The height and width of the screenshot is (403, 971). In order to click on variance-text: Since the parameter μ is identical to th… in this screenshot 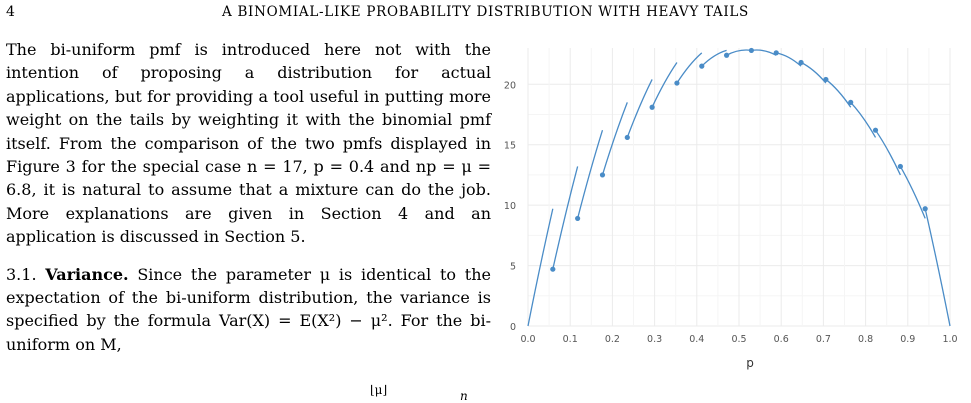, I will do `click(248, 309)`.